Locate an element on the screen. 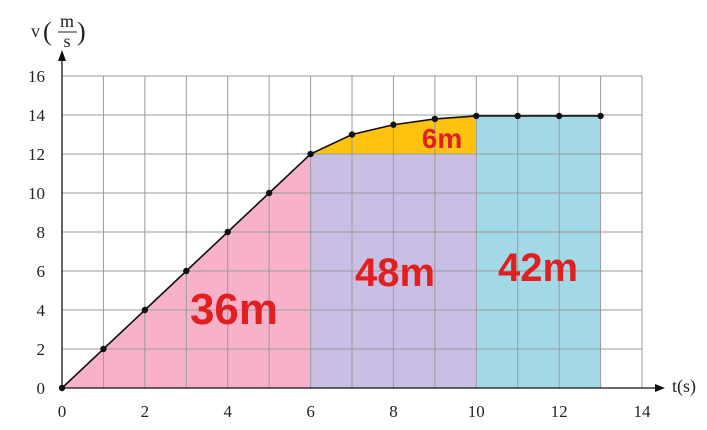 The height and width of the screenshot is (430, 707). x-axis-label: t(s) is located at coordinates (684, 386).